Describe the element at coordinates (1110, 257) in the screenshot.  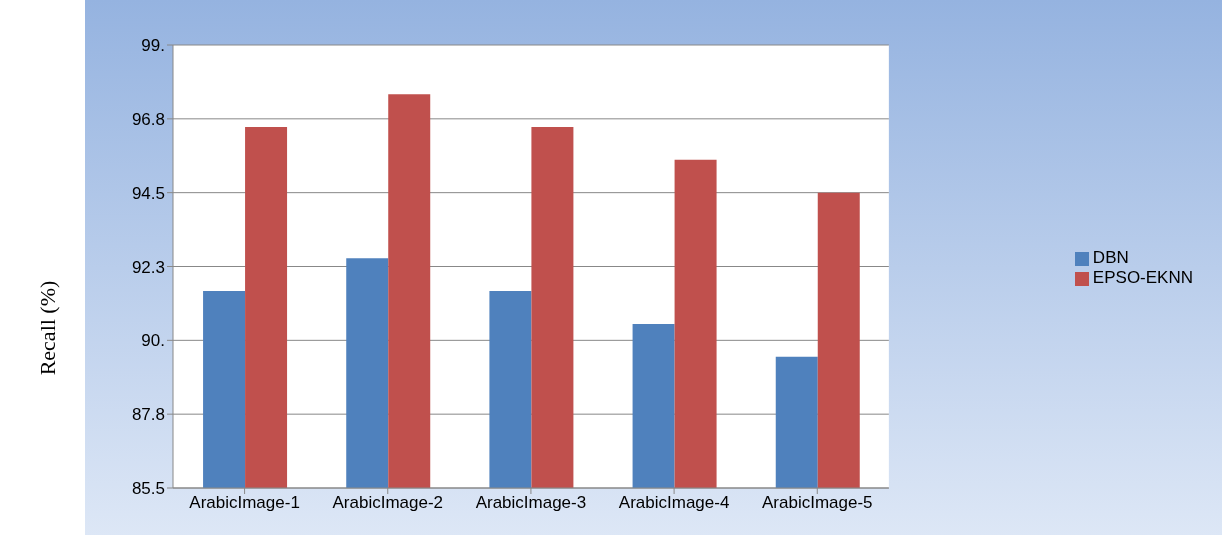
I see `legend-label: DBN` at that location.